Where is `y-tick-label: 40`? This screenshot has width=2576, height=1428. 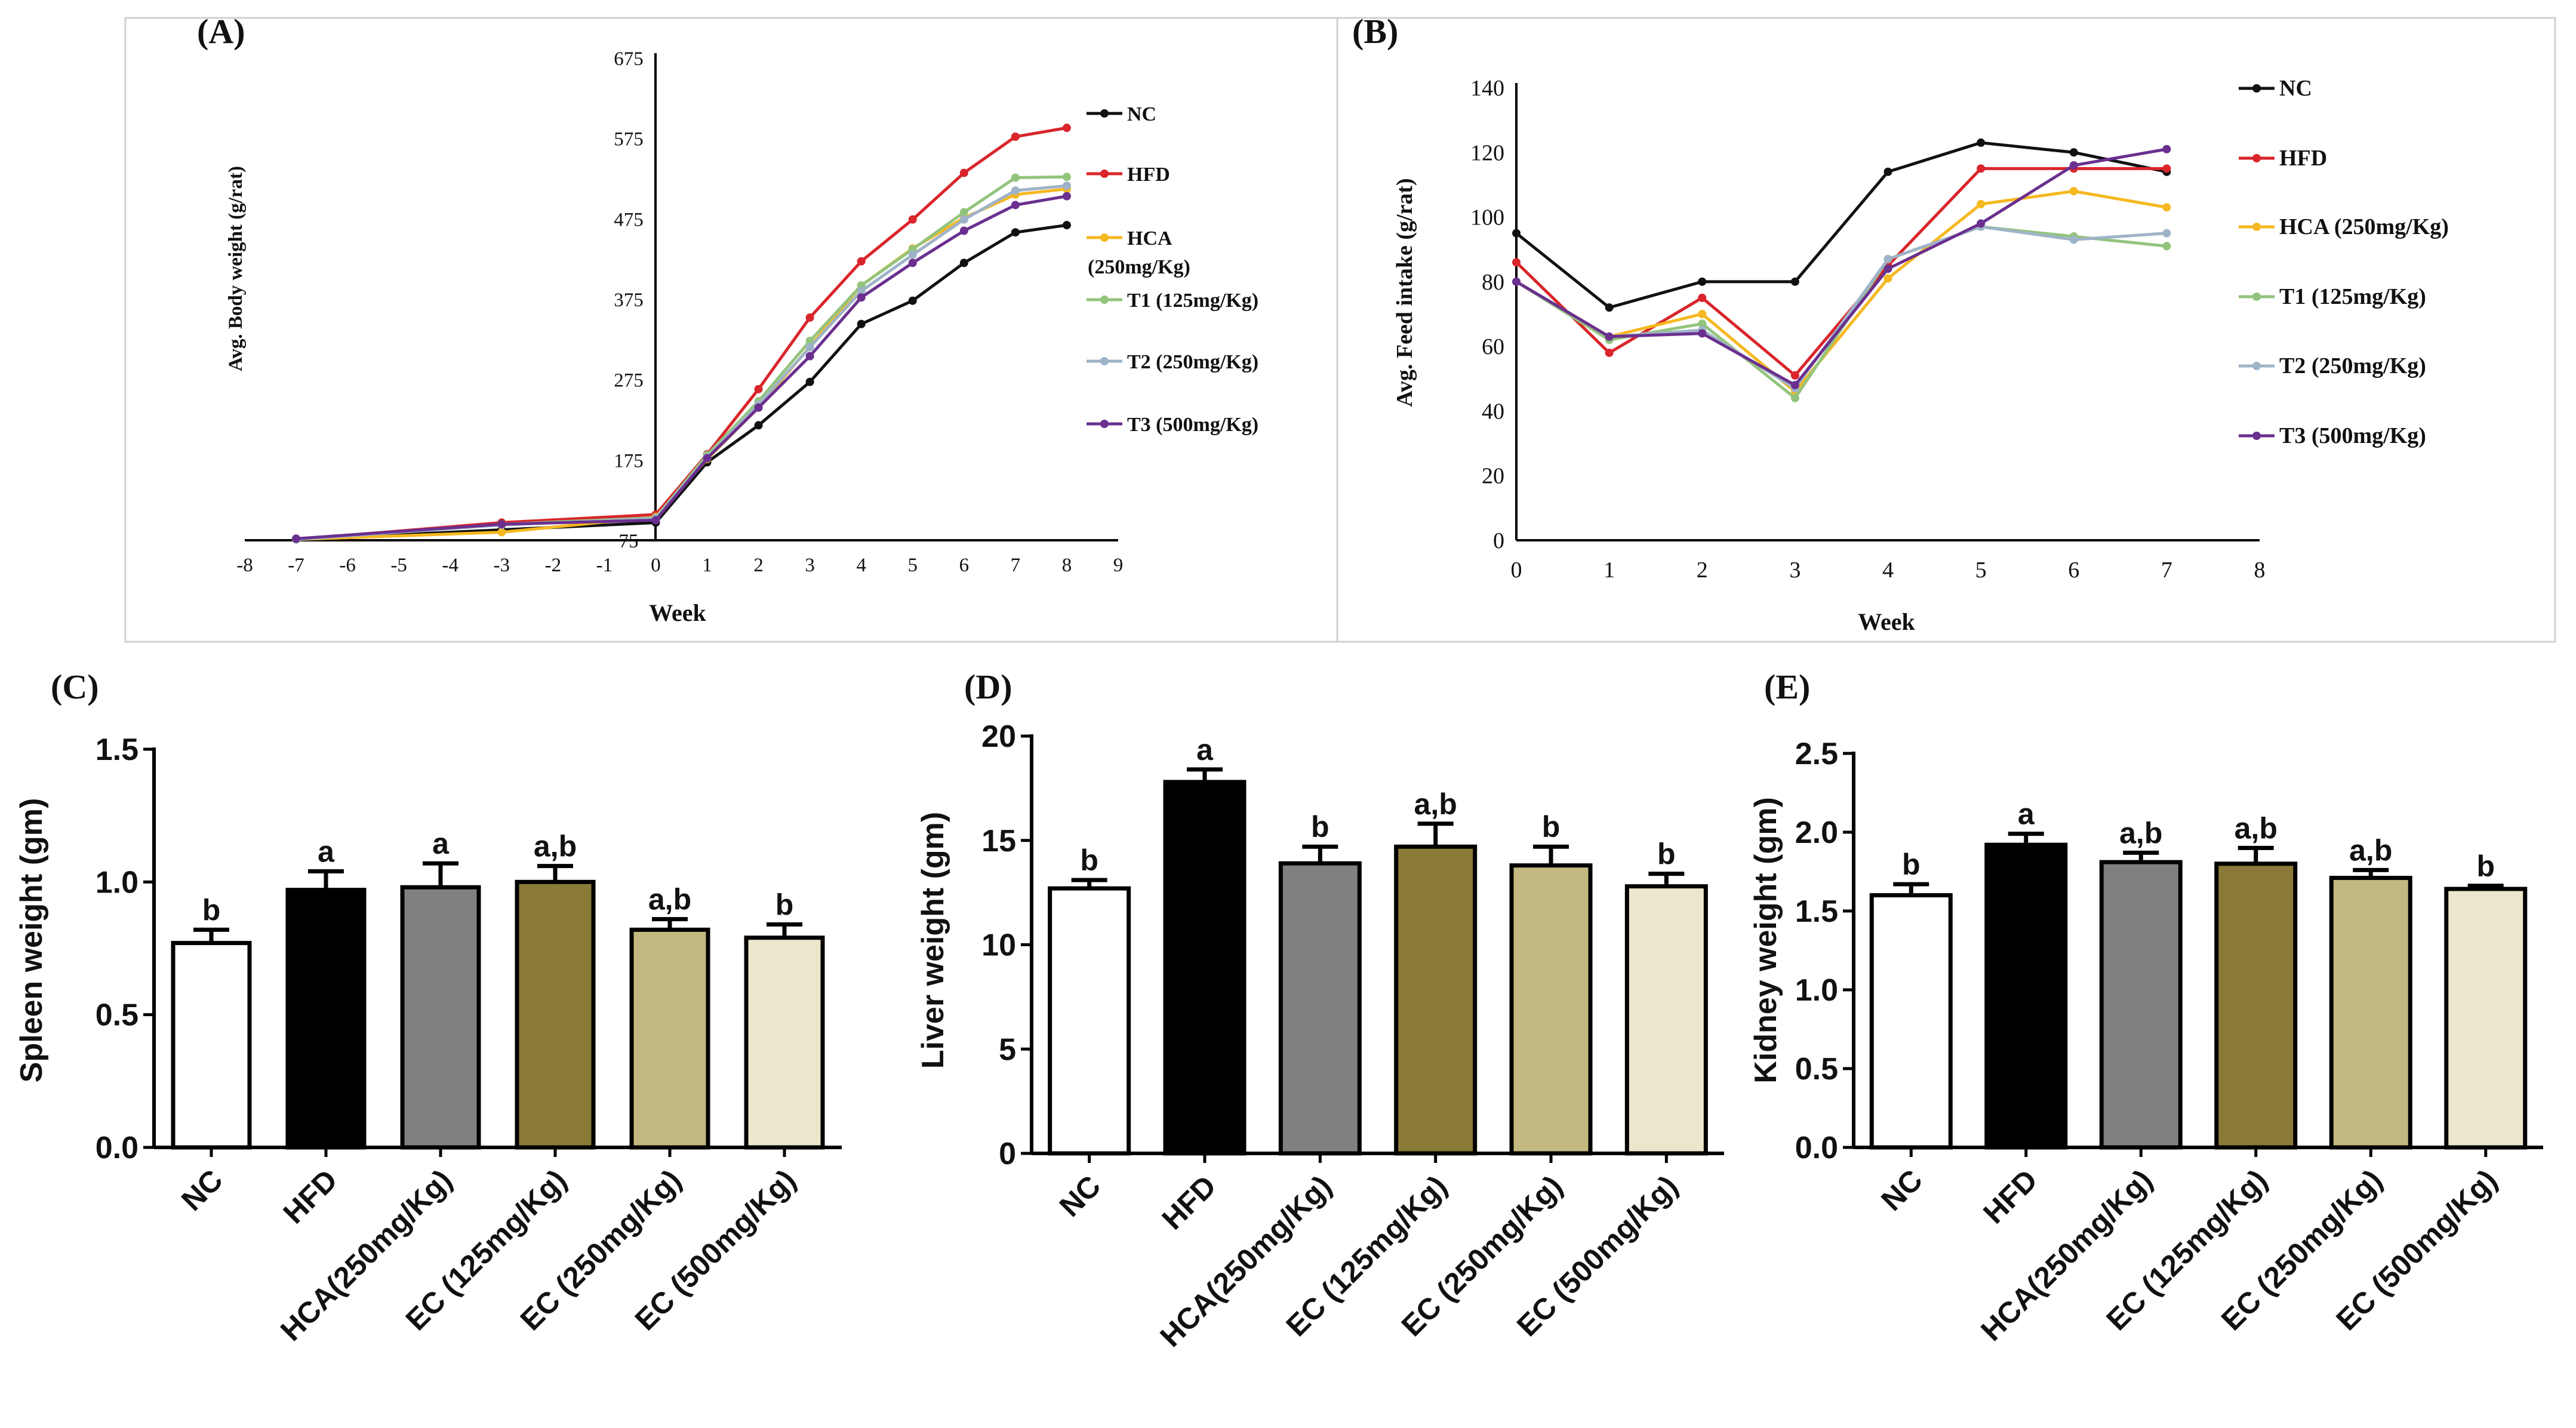
y-tick-label: 40 is located at coordinates (1493, 412).